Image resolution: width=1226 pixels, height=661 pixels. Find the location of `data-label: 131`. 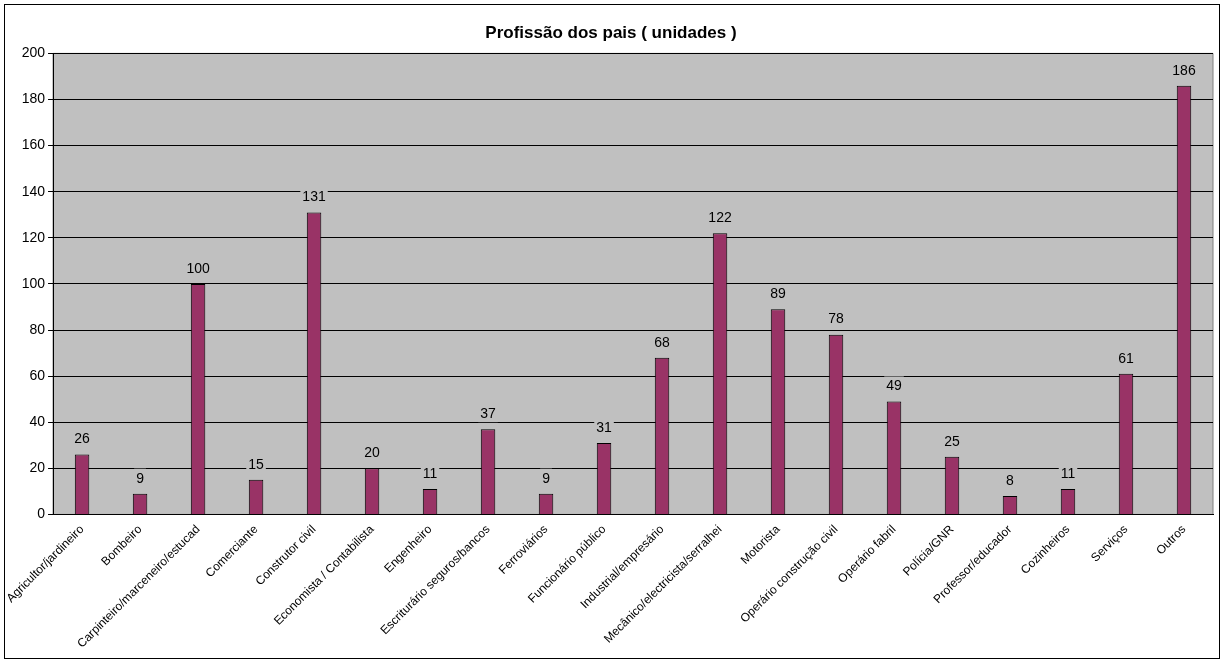

data-label: 131 is located at coordinates (314, 196).